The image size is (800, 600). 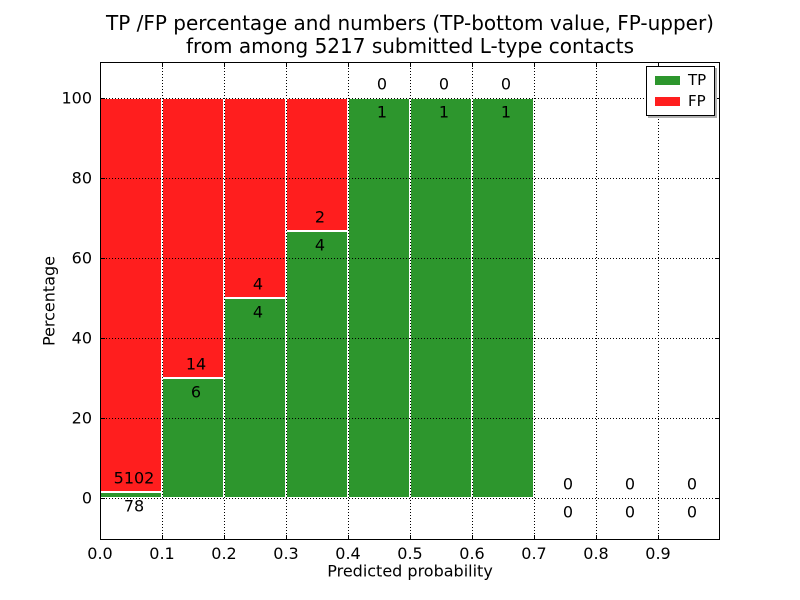 What do you see at coordinates (320, 217) in the screenshot?
I see `fp-count-label: 2` at bounding box center [320, 217].